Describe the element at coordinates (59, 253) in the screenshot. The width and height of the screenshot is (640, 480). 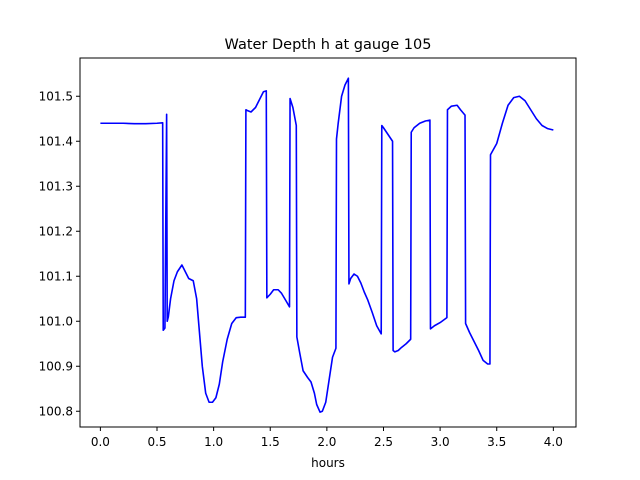
I see `y-axis: 100.8 100.9 101.0 101.1 101.2 101.3 101.4 101.5` at that location.